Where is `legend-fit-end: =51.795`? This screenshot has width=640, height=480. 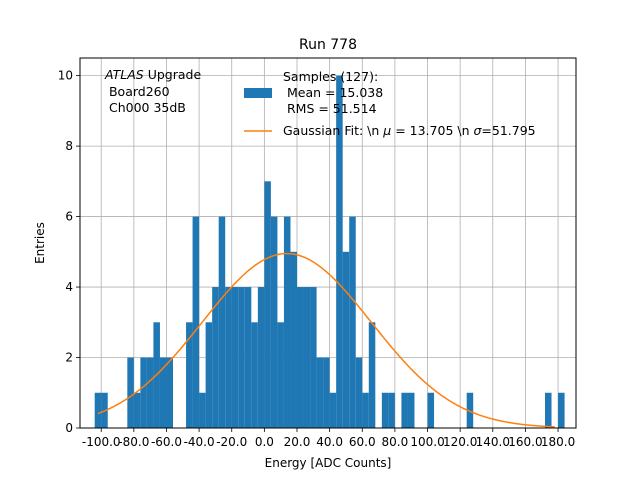 legend-fit-end: =51.795 is located at coordinates (508, 130).